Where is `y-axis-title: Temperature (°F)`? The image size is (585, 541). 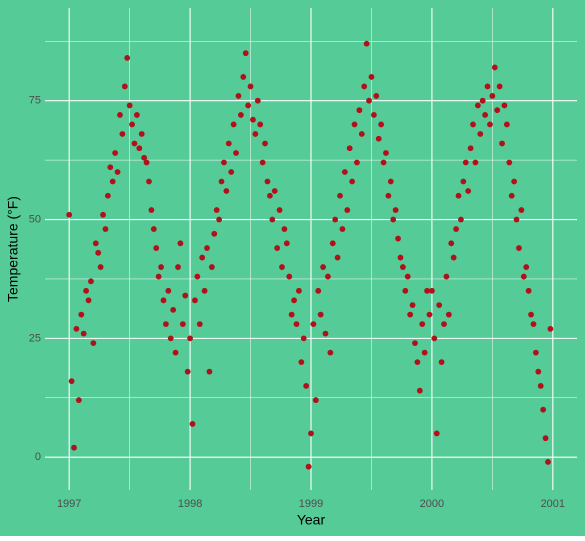
y-axis-title: Temperature (°F) is located at coordinates (13, 249).